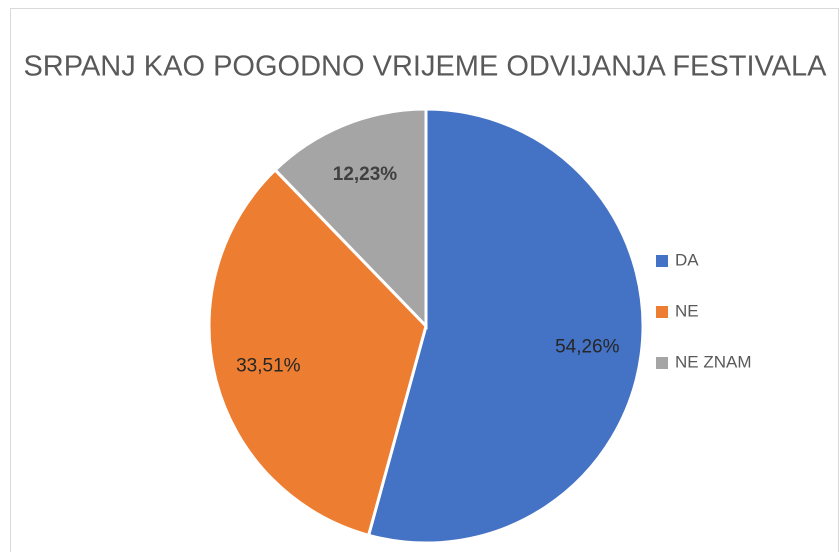 The image size is (840, 552). I want to click on legend-label: NE ZNAM, so click(713, 361).